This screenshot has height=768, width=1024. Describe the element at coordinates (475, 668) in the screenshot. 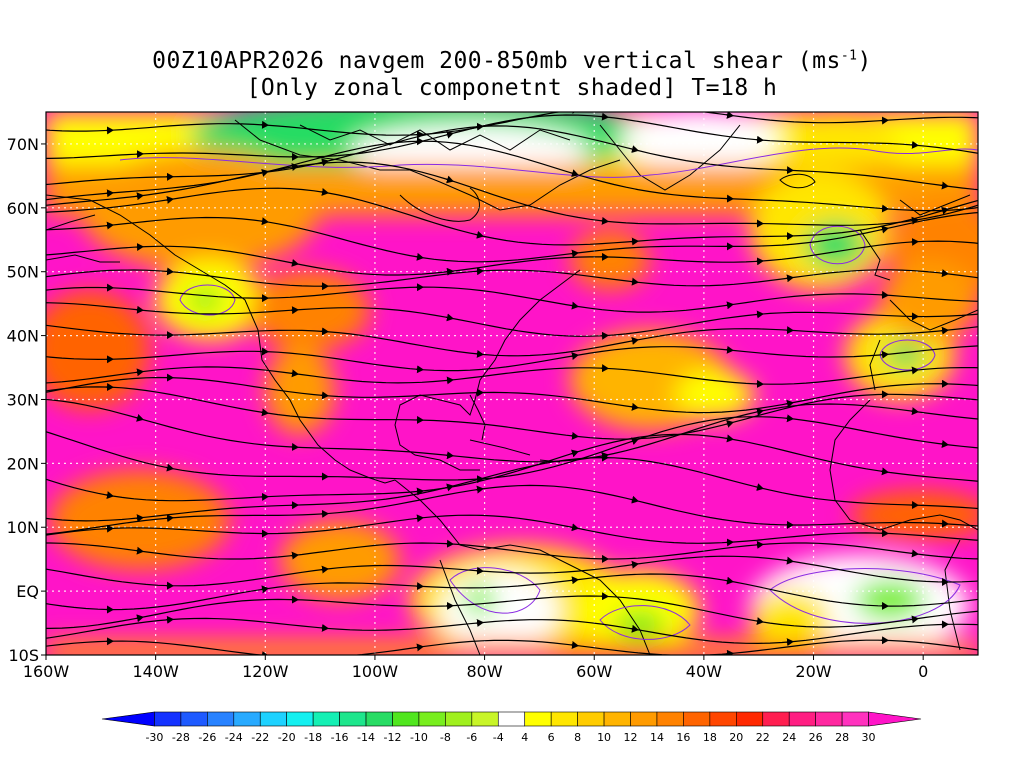

I see `longitude-axis: 160W 140W 120W 100W 80W 60W 40W 20W 0` at that location.